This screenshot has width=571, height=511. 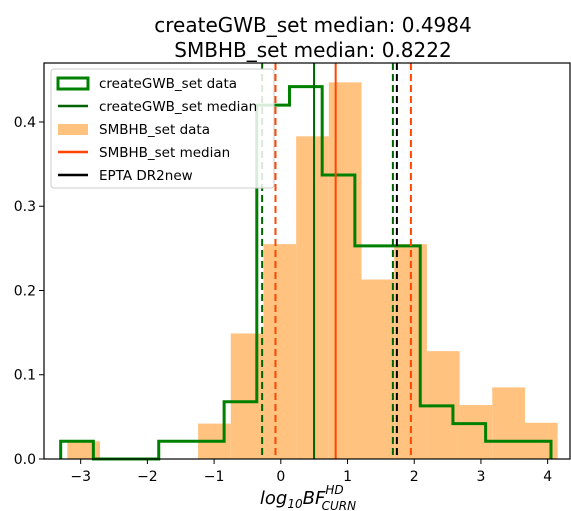 What do you see at coordinates (154, 130) in the screenshot?
I see `legend-label: SMBHB_set data` at bounding box center [154, 130].